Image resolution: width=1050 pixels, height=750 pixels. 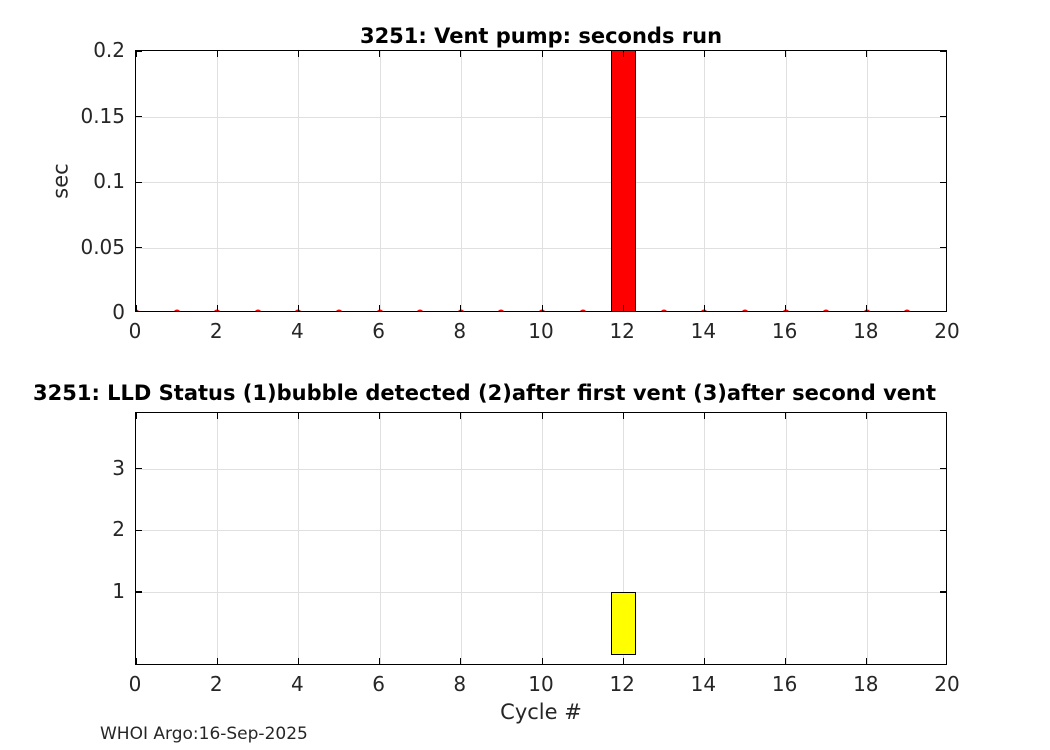 I want to click on x-tick-label: 0, so click(x=135, y=684).